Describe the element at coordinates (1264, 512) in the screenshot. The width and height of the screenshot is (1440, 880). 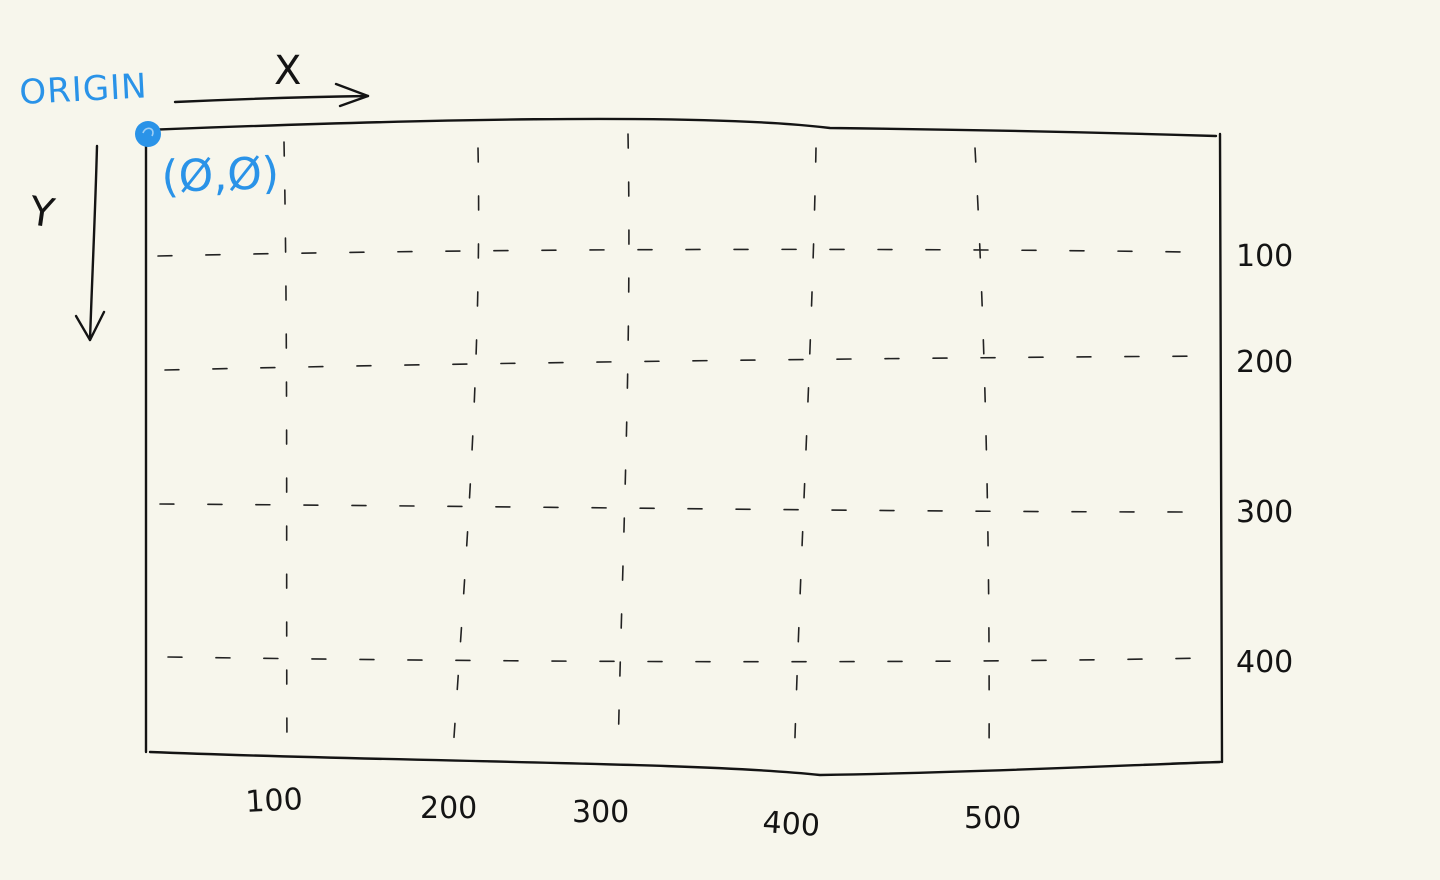
I see `y-tick-label-300: 300` at that location.